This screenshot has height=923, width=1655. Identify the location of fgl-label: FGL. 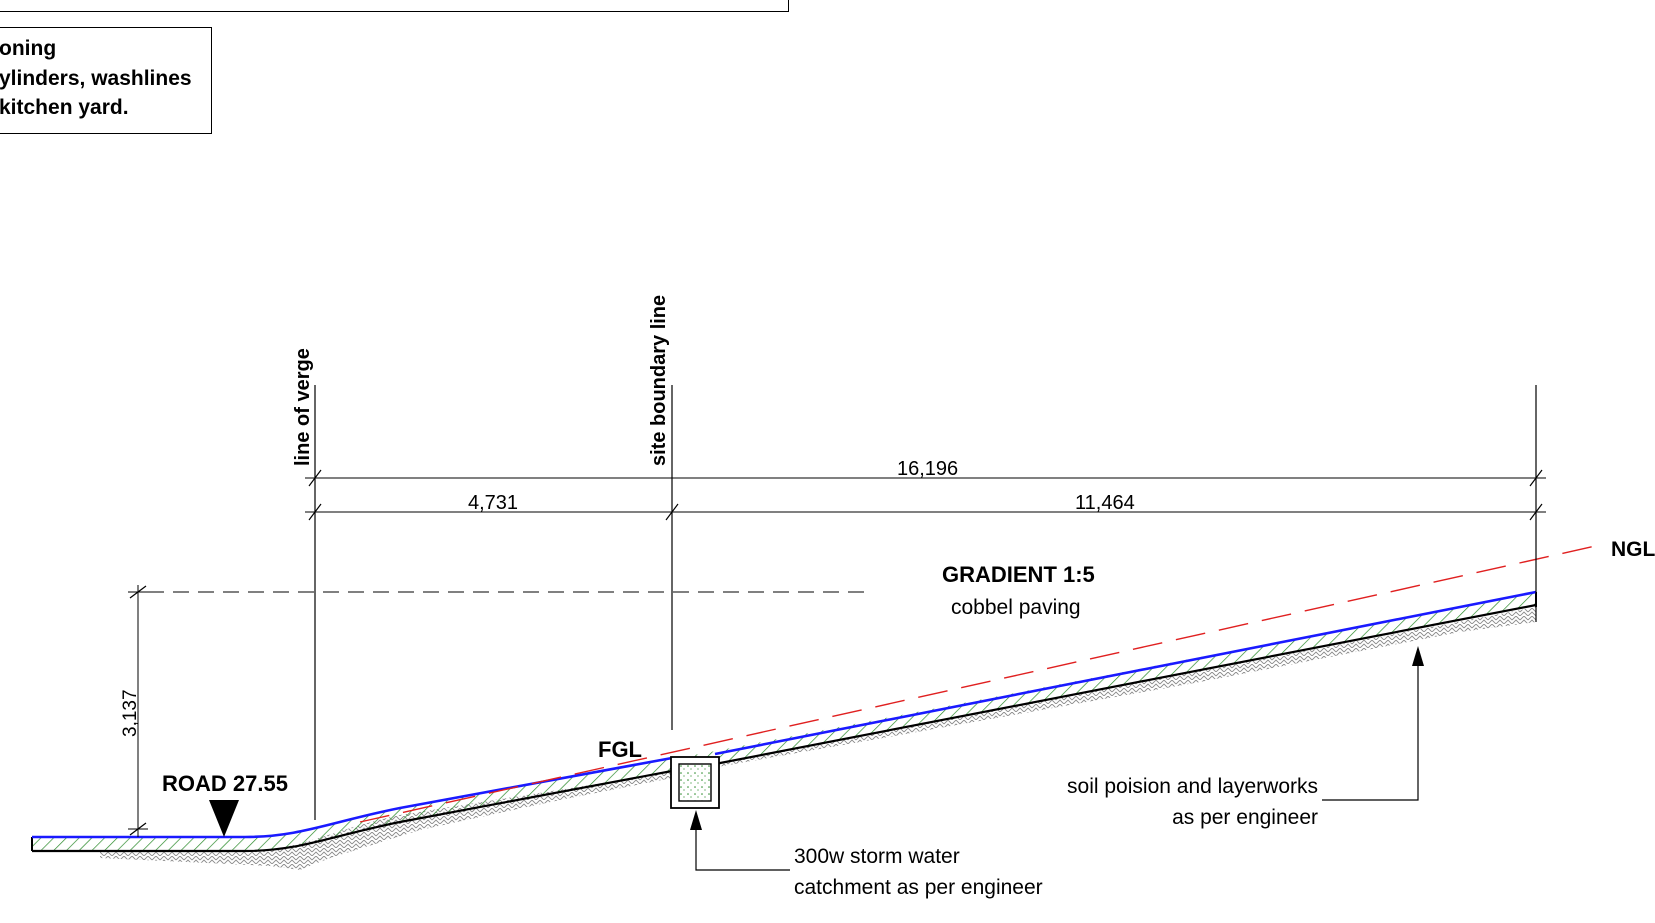
(620, 749).